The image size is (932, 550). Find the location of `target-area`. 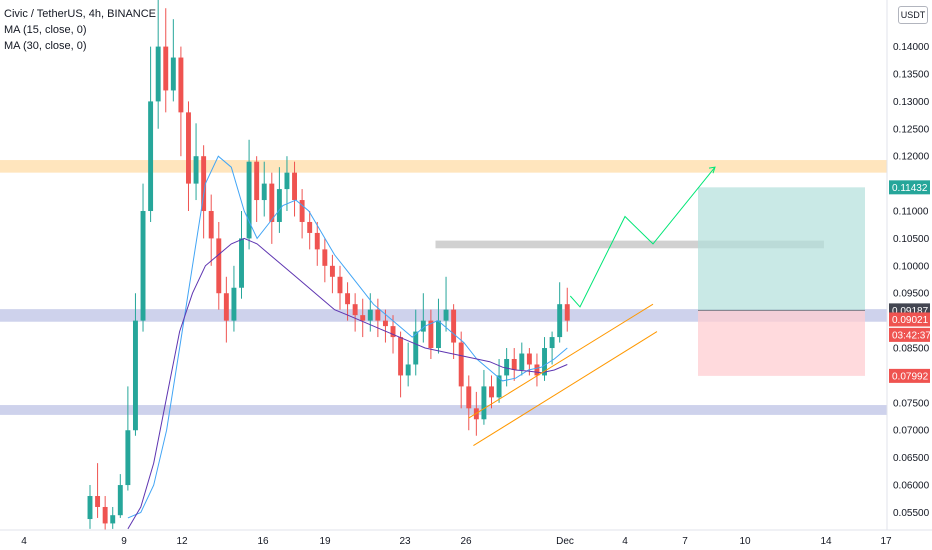

target-area is located at coordinates (781, 249).